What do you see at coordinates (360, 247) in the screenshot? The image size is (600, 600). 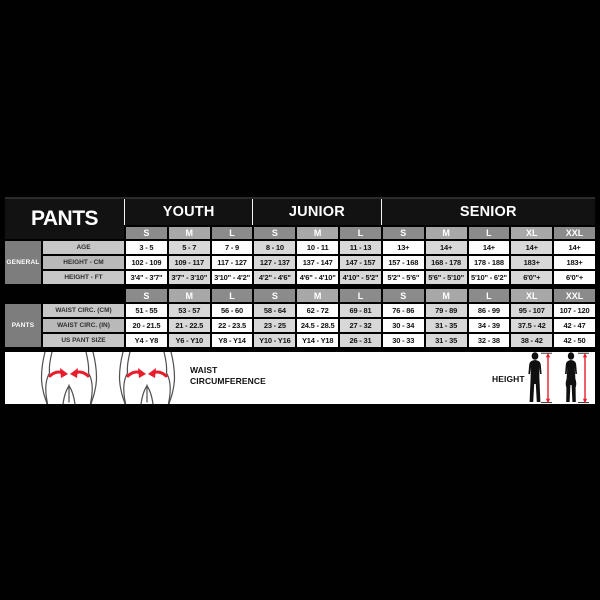 I see `table-cell: 11 - 13` at bounding box center [360, 247].